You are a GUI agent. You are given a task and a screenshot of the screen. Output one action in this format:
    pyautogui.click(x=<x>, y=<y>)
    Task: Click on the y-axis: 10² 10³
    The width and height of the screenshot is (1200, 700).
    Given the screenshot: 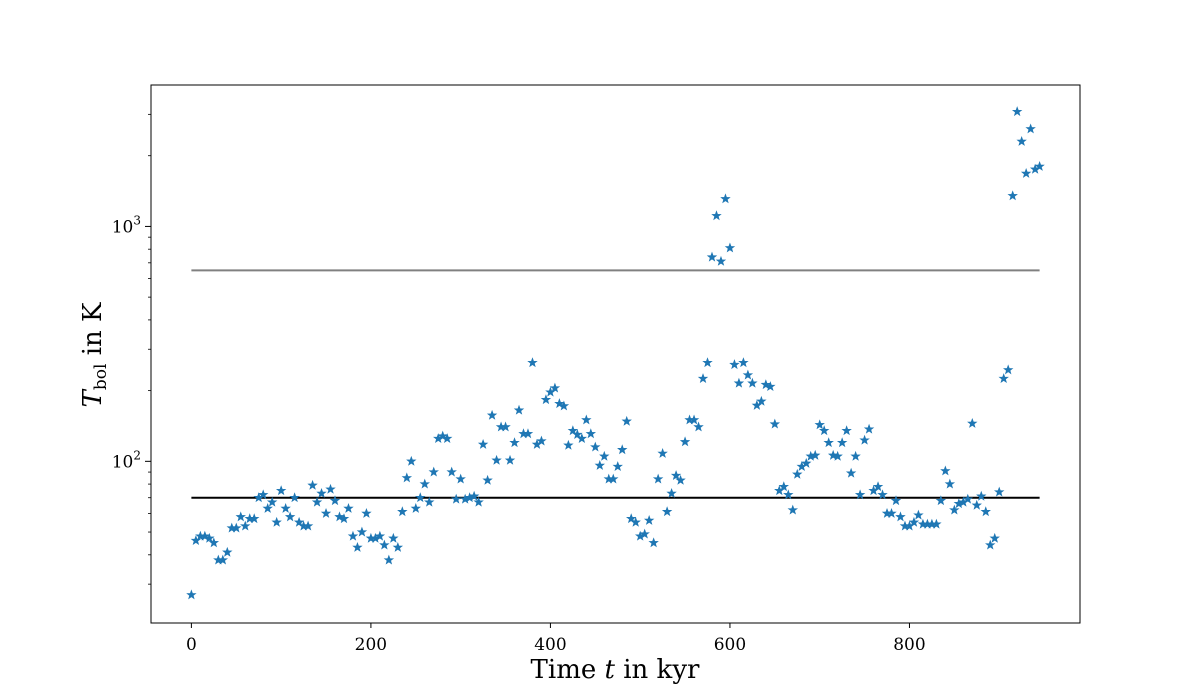 What is the action you would take?
    pyautogui.click(x=131, y=342)
    